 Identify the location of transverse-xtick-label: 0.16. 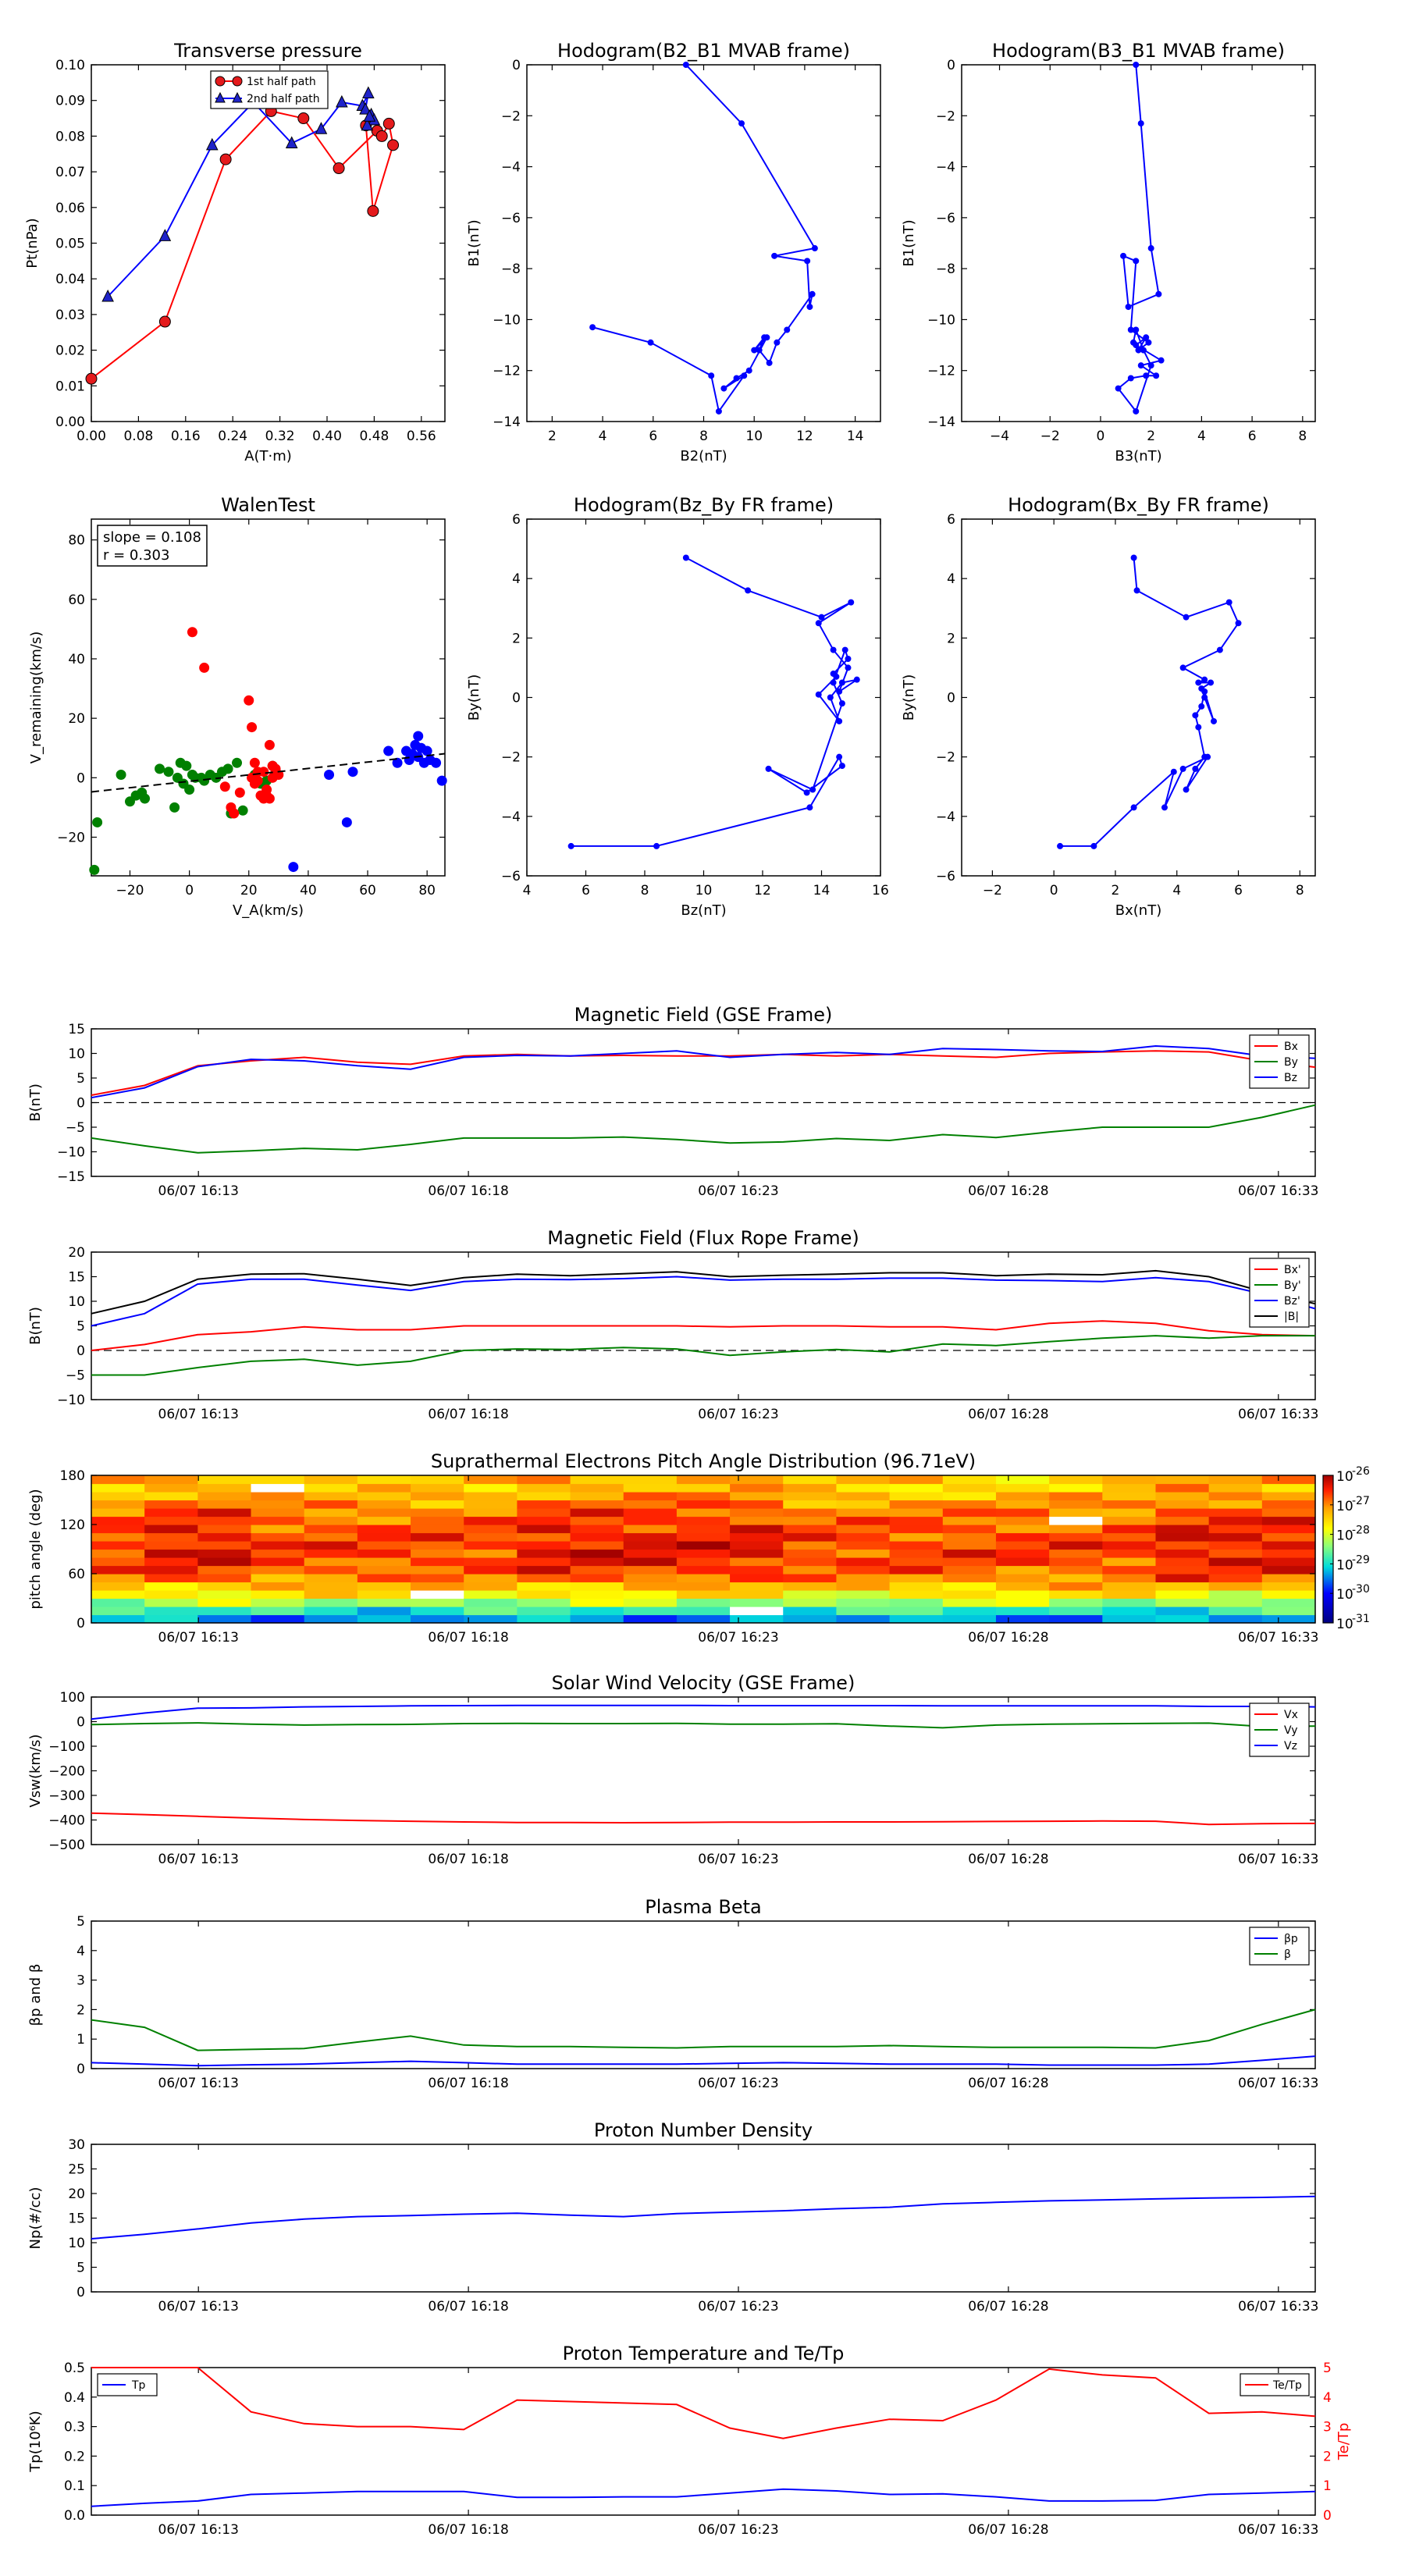
(186, 436).